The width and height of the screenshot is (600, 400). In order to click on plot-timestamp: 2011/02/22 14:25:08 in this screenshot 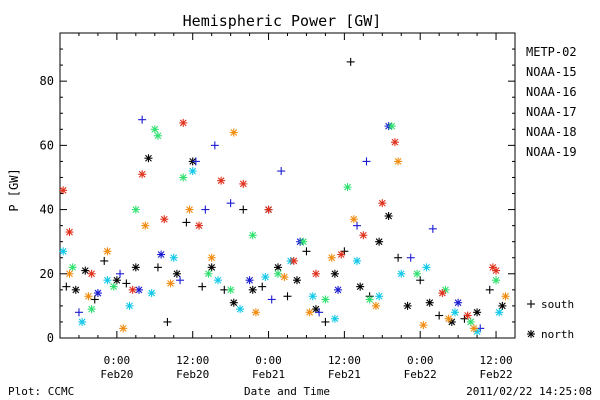, I will do `click(529, 391)`.